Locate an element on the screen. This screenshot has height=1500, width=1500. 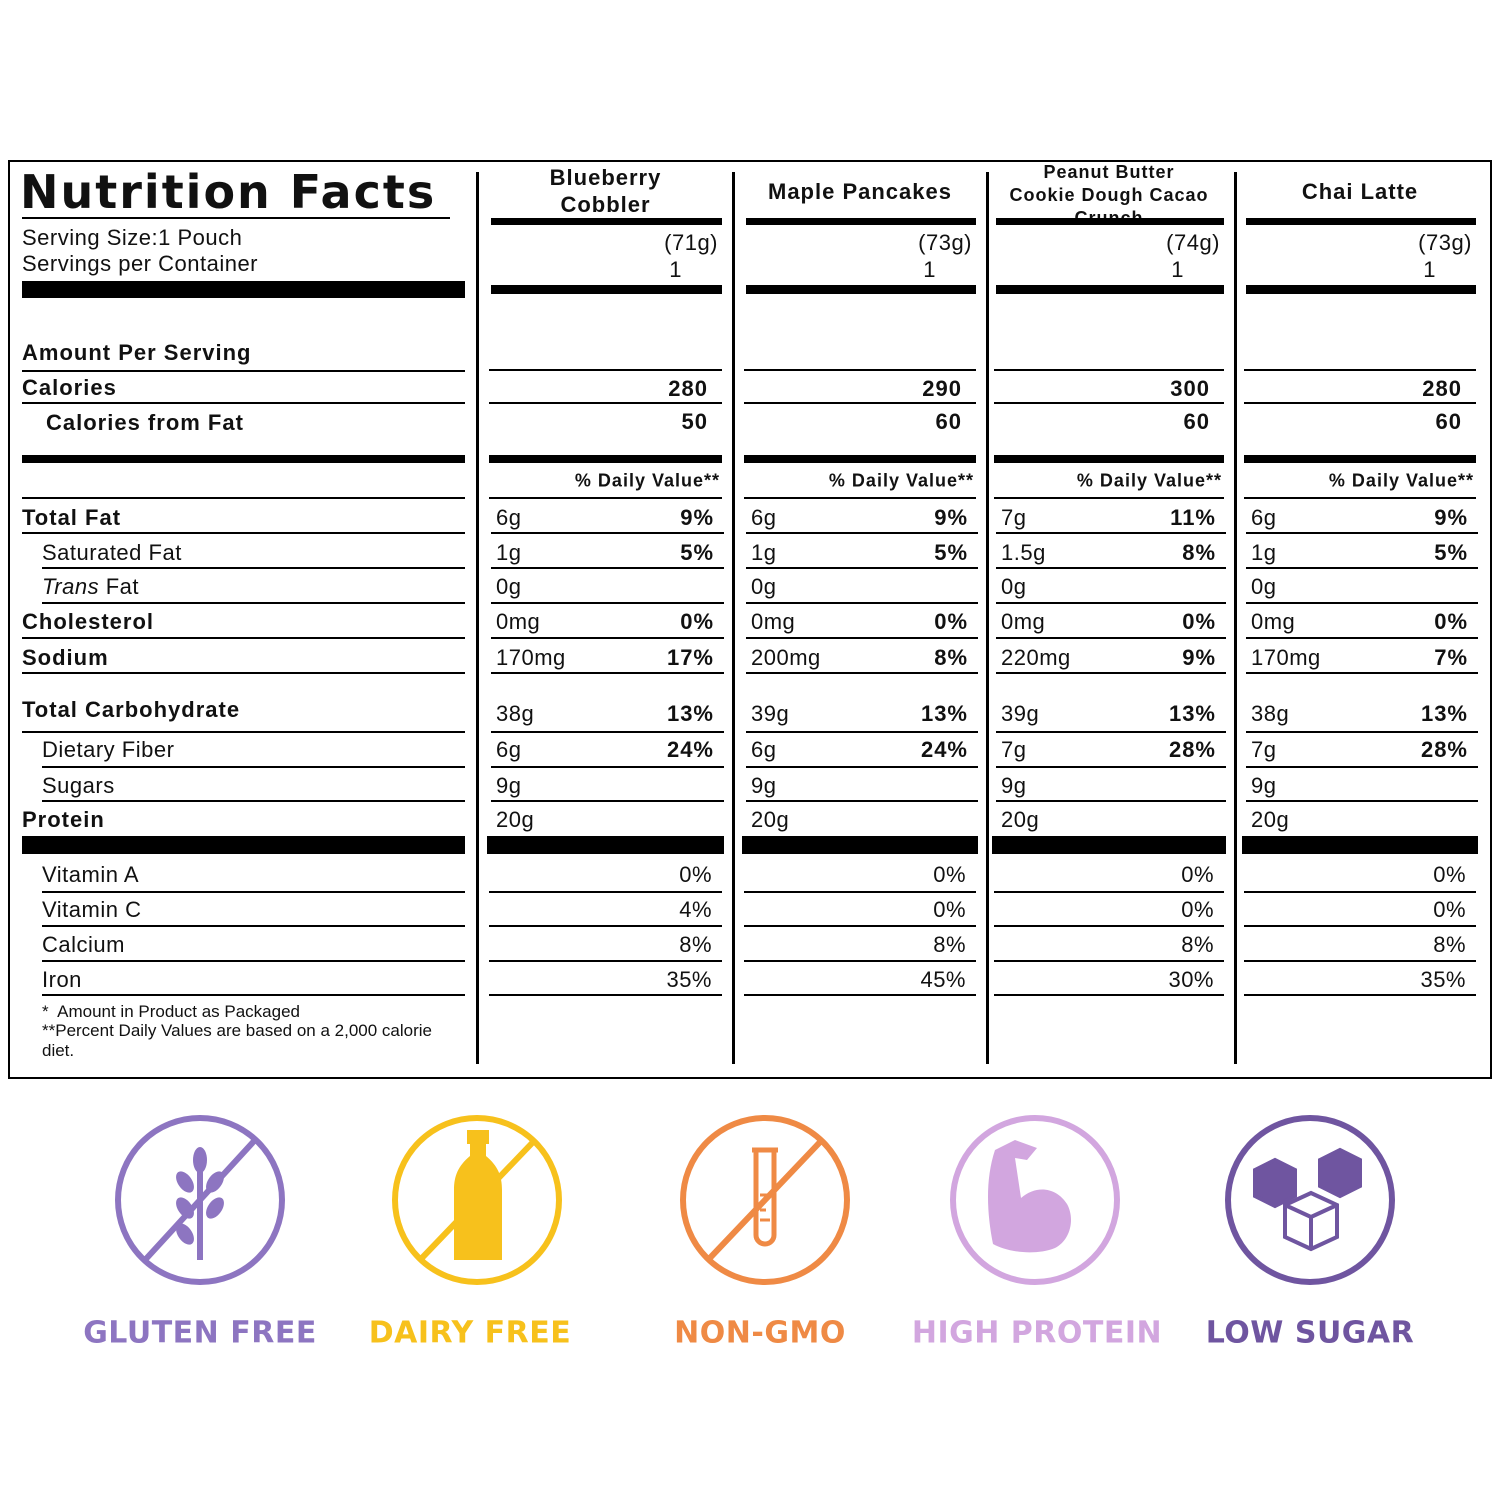
calories: 290 is located at coordinates (942, 388).